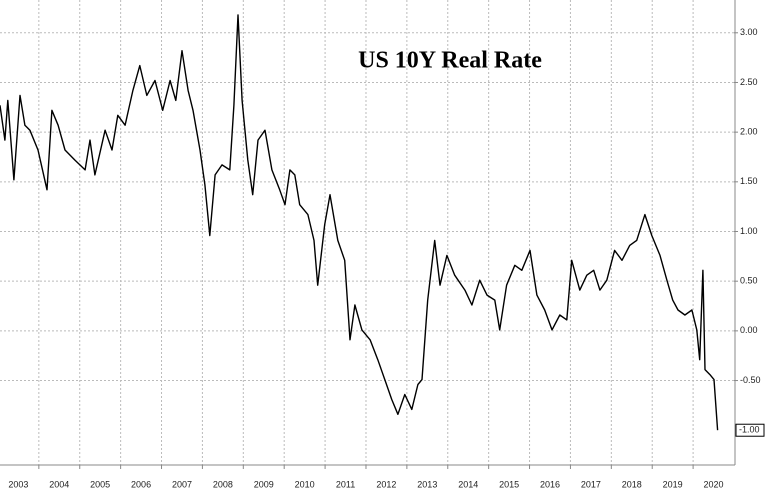 This screenshot has height=494, width=765. I want to click on x-tick-label: 2003, so click(18, 484).